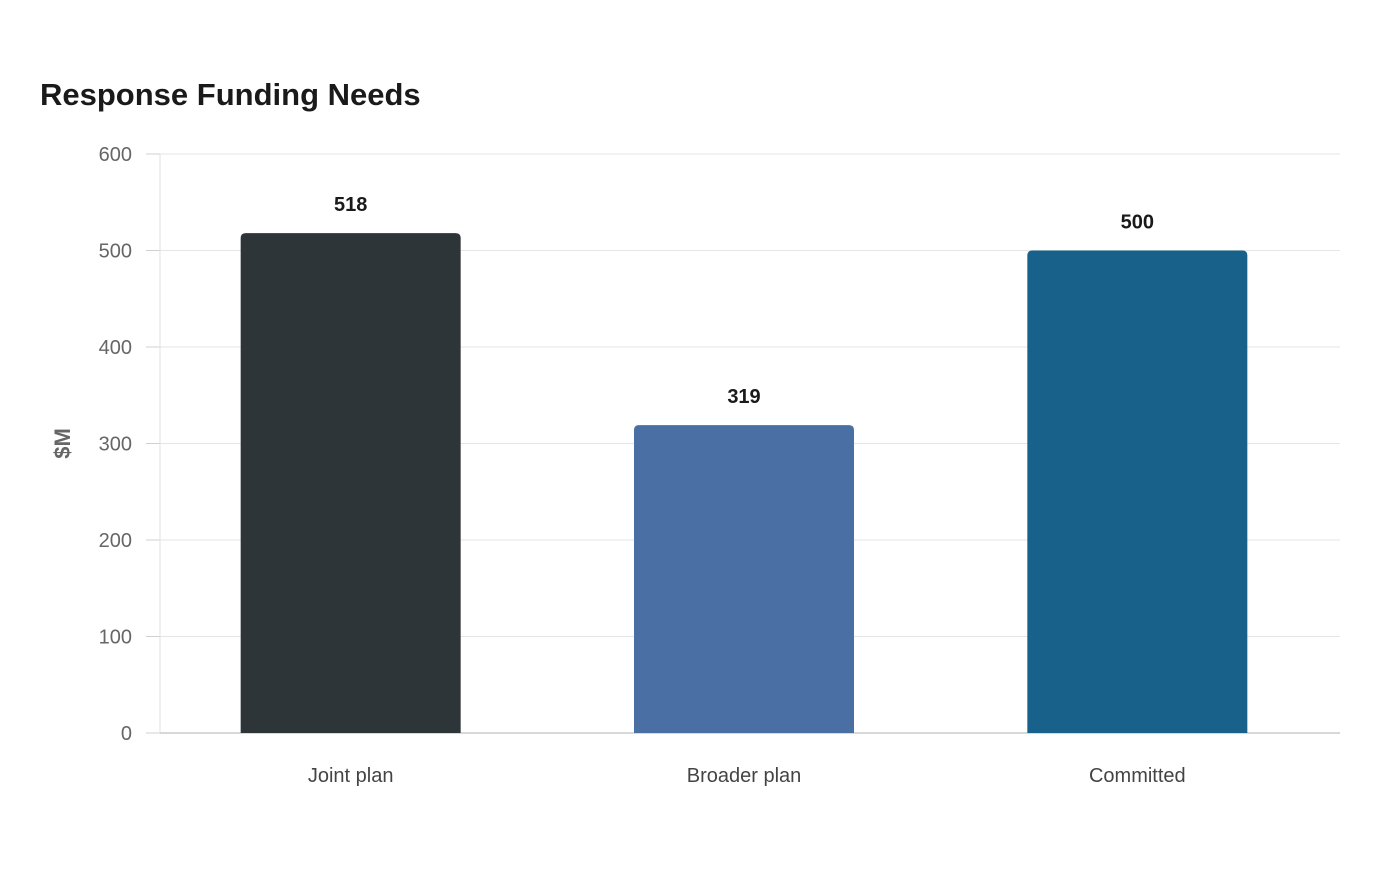 This screenshot has height=880, width=1400. Describe the element at coordinates (350, 205) in the screenshot. I see `data-label: 518` at that location.